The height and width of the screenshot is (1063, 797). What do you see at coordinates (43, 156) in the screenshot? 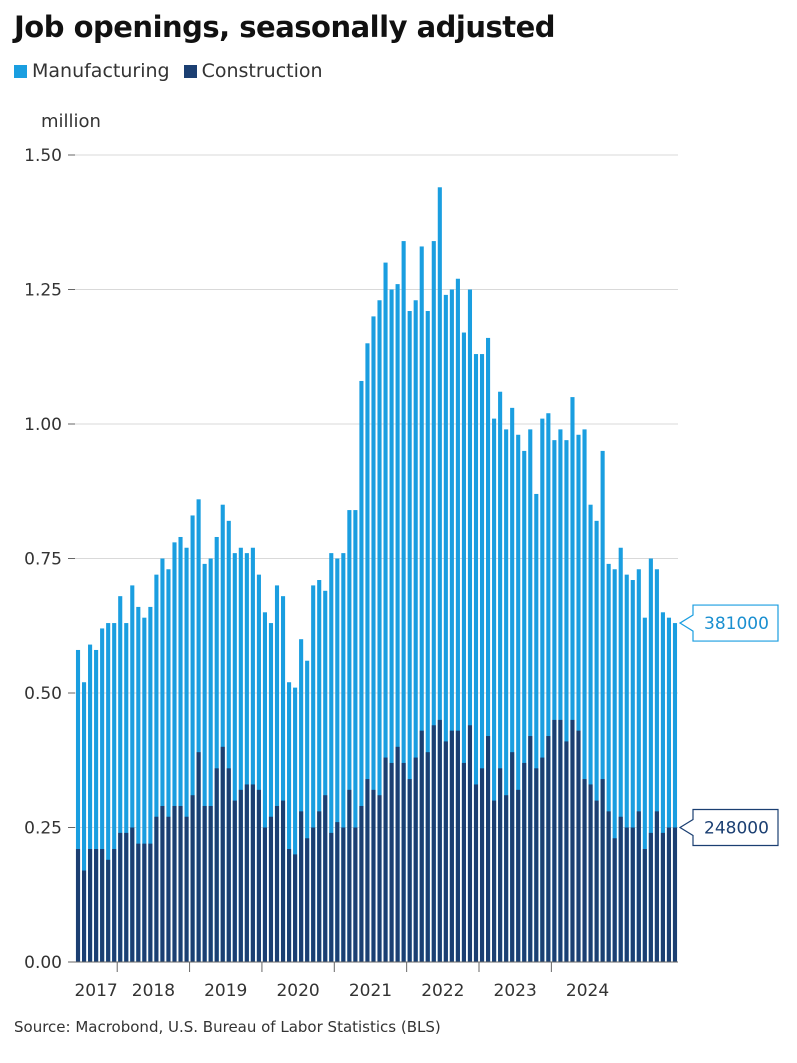
I see `y-tick-label: 1.50` at bounding box center [43, 156].